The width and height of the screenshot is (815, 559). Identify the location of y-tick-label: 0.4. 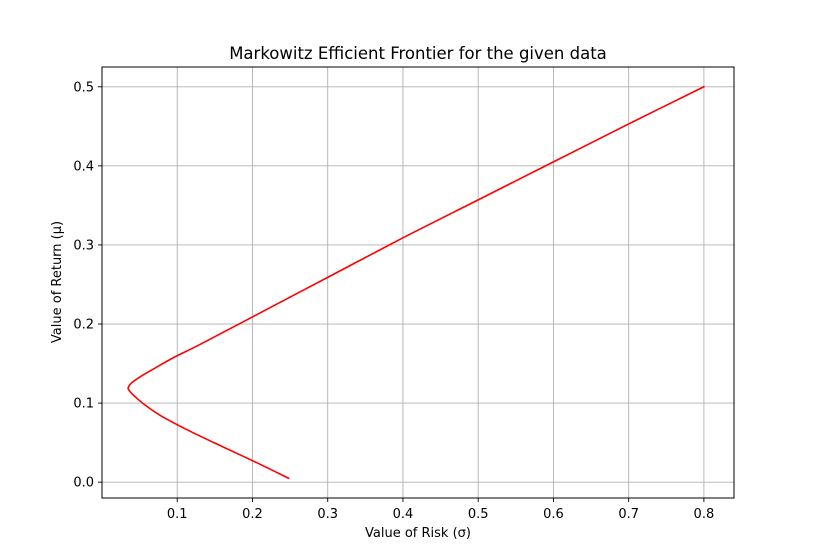
(83, 166).